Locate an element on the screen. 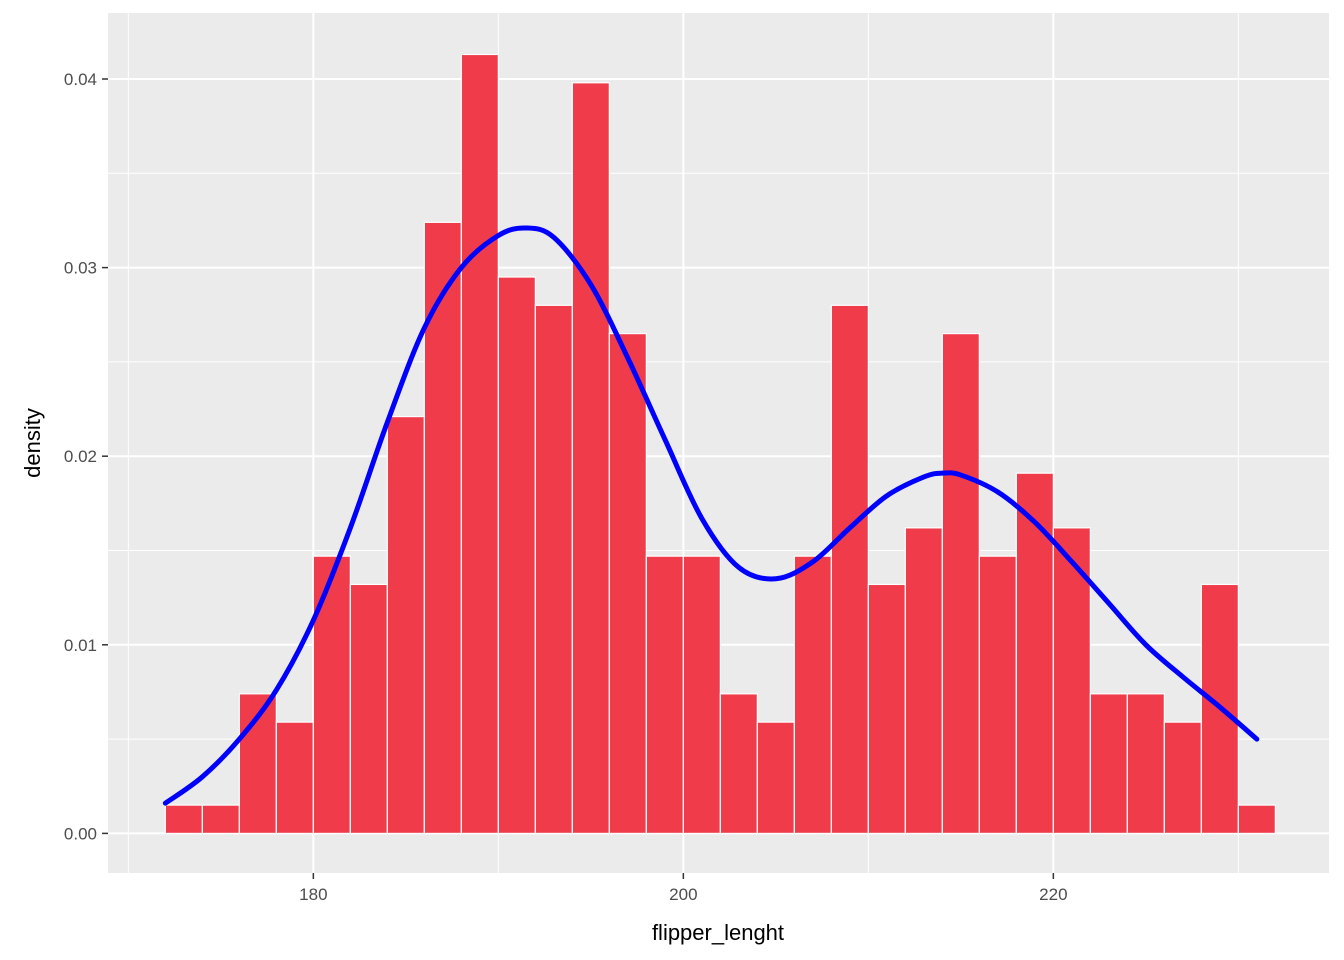 The width and height of the screenshot is (1344, 960). x-axis-ticks: 180 200 220 is located at coordinates (683, 888).